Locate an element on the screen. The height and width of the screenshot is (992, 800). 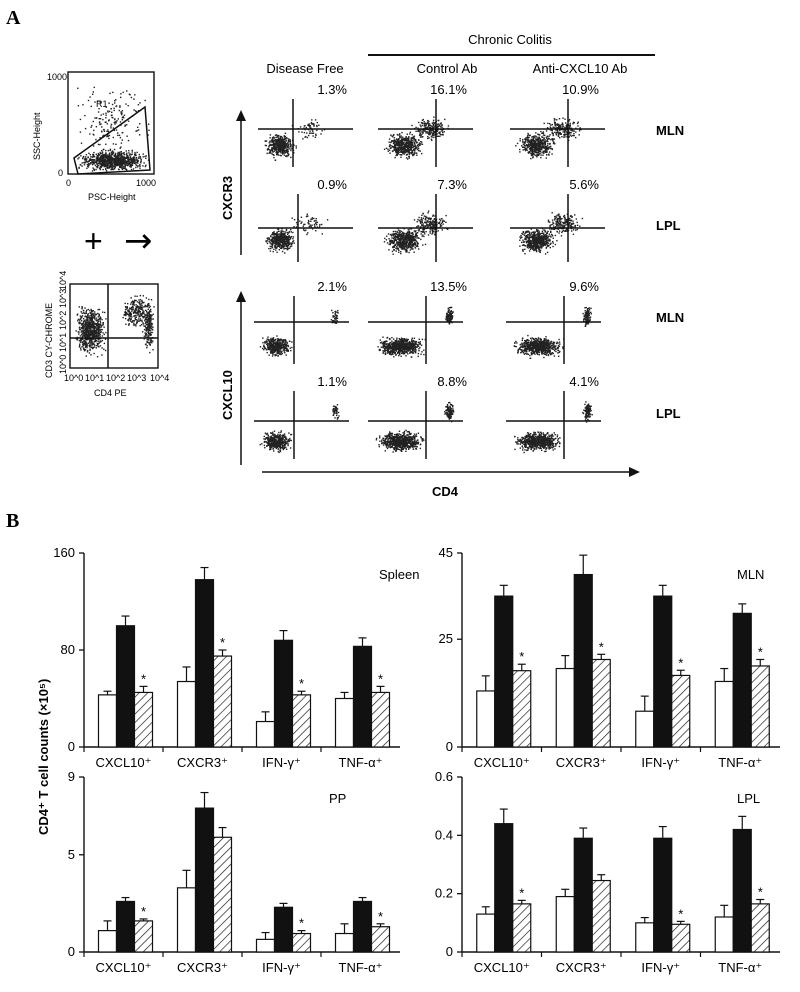
col-anti-cxcl10: Anti-CXCL10 Ab is located at coordinates (580, 68).